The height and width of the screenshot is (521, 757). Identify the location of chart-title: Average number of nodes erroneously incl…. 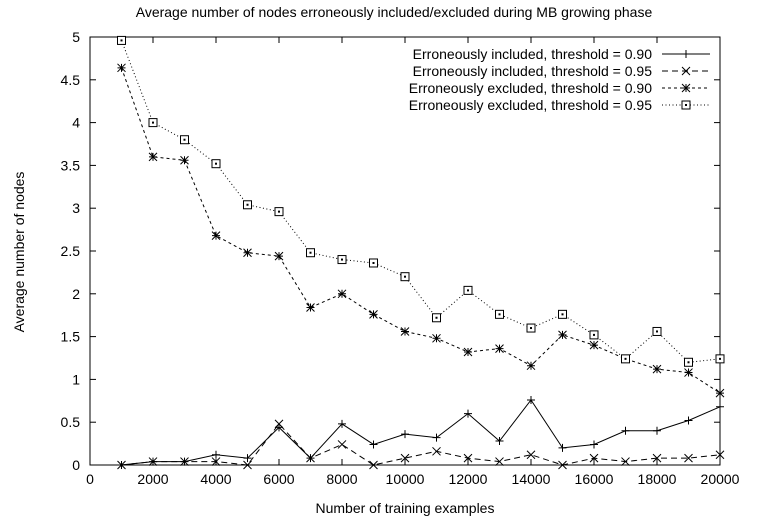
(394, 12).